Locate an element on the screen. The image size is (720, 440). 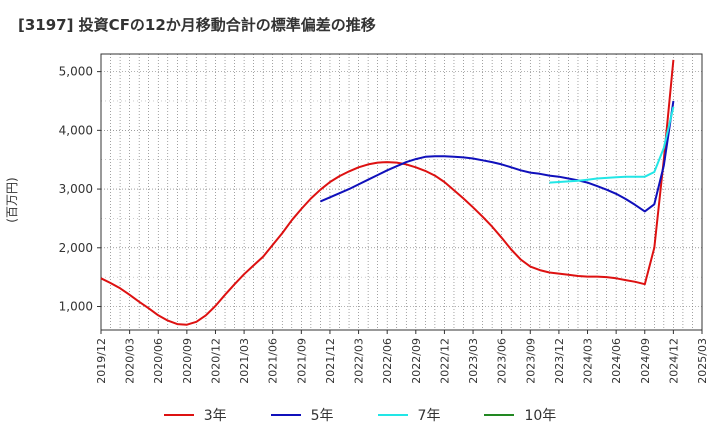
x-tick-label: 2024/03 is located at coordinates (588, 361).